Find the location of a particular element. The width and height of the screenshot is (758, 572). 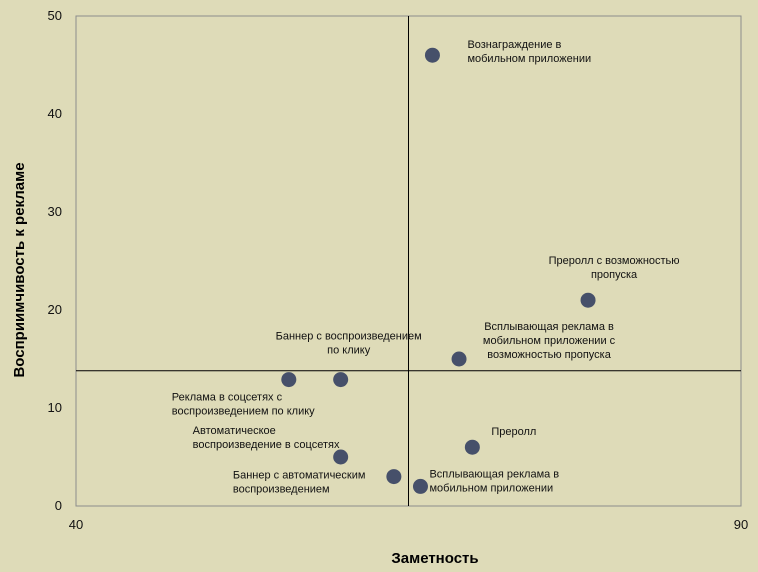

data-point-label-line: возможностью пропуска is located at coordinates (549, 355).